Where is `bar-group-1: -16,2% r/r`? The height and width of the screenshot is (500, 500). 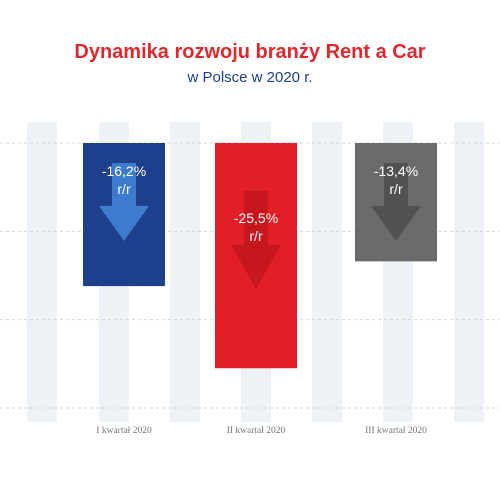
bar-group-1: -16,2% r/r is located at coordinates (124, 215).